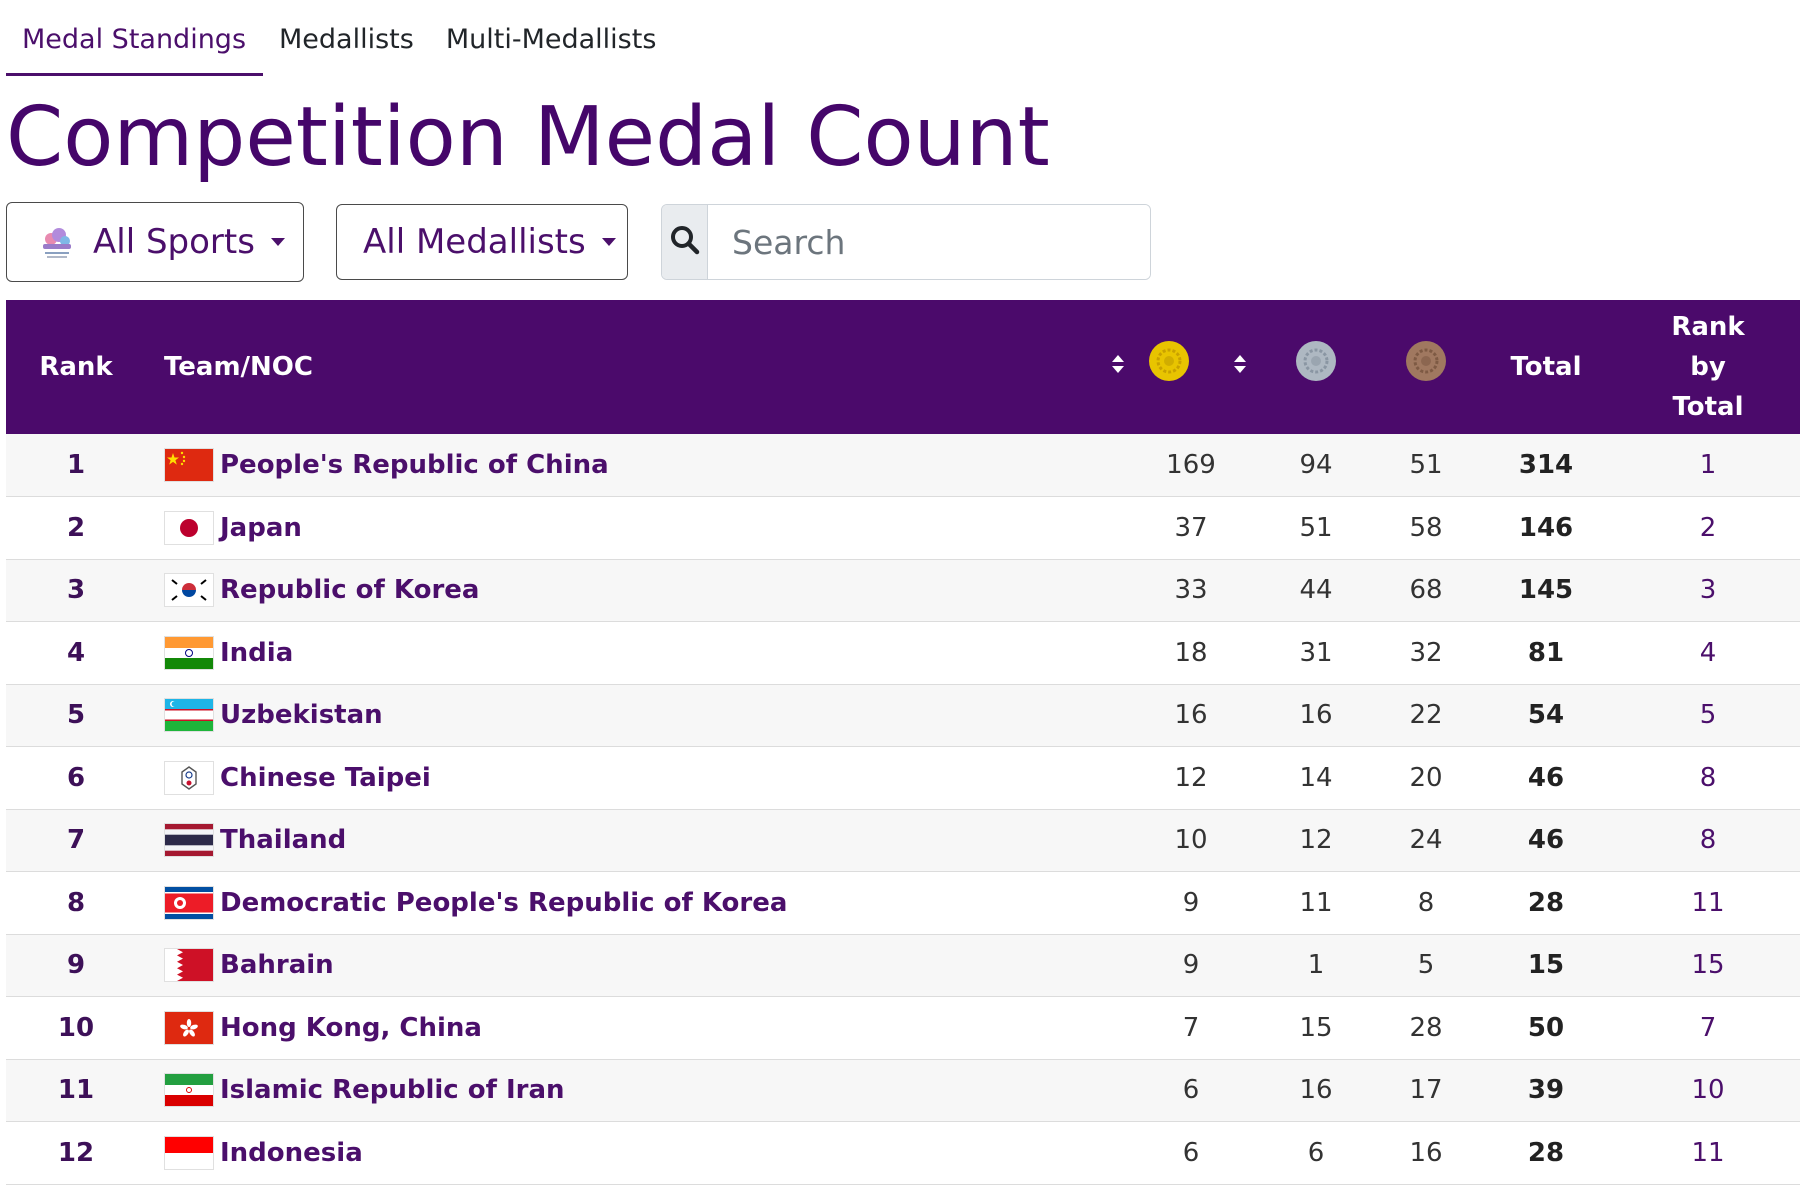  I want to click on table-row: 6 Chinese Taipei 12 14 20 46 8, so click(903, 777).